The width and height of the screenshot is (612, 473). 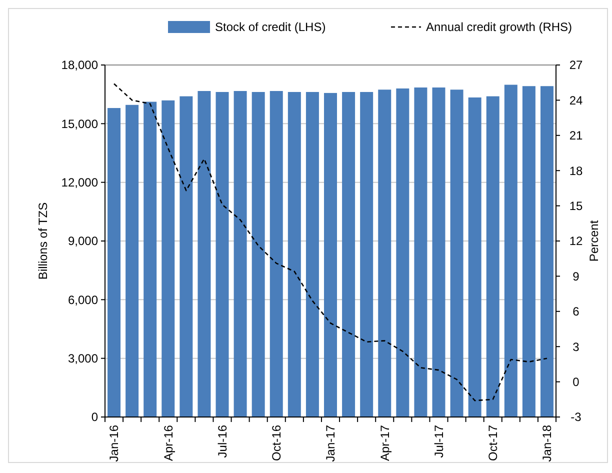 I want to click on x-tick-label: Apr-16, so click(x=168, y=443).